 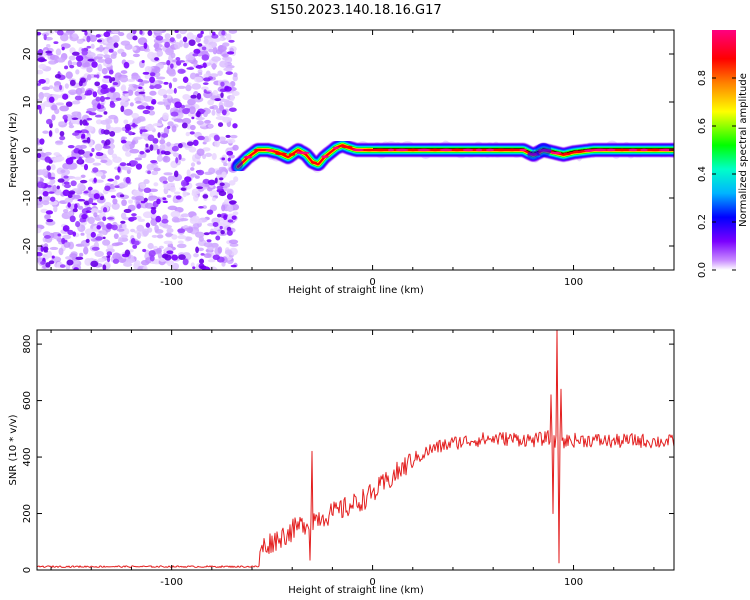 What do you see at coordinates (13, 449) in the screenshot?
I see `snr-y-label: SNR (10 * v/v)` at bounding box center [13, 449].